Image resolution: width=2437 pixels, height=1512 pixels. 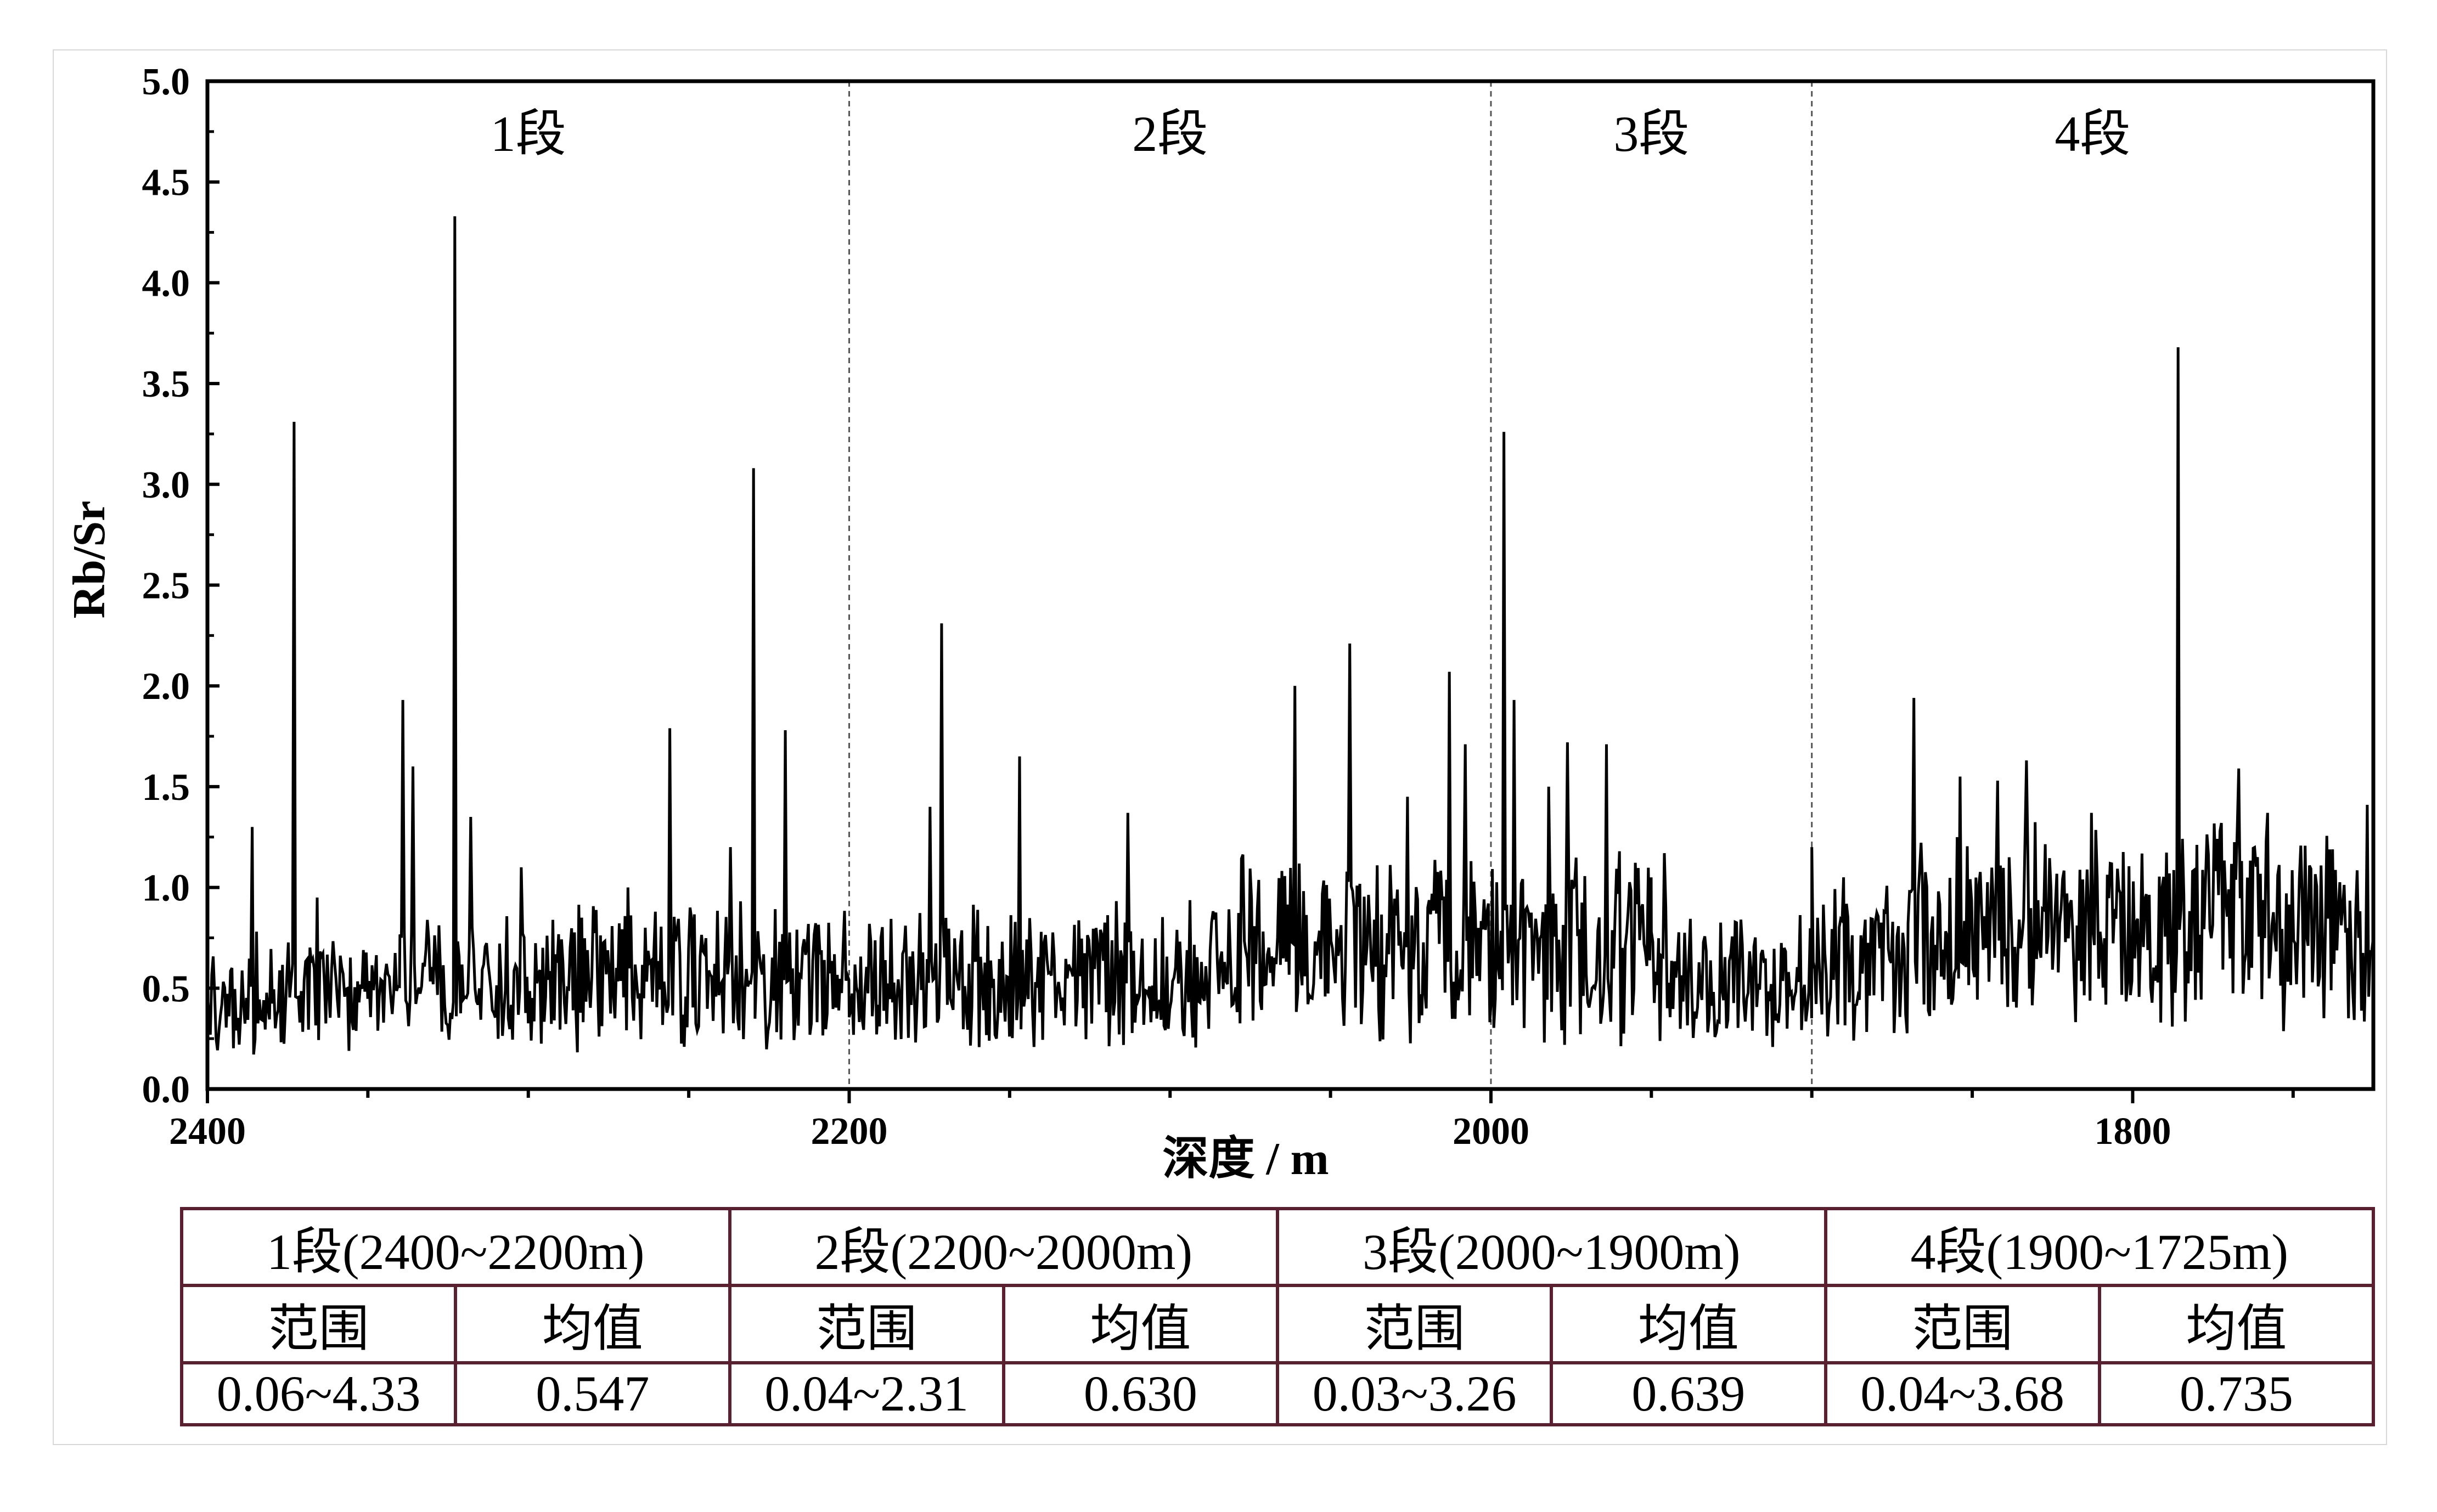 What do you see at coordinates (592, 1394) in the screenshot?
I see `mean-value: 0.547` at bounding box center [592, 1394].